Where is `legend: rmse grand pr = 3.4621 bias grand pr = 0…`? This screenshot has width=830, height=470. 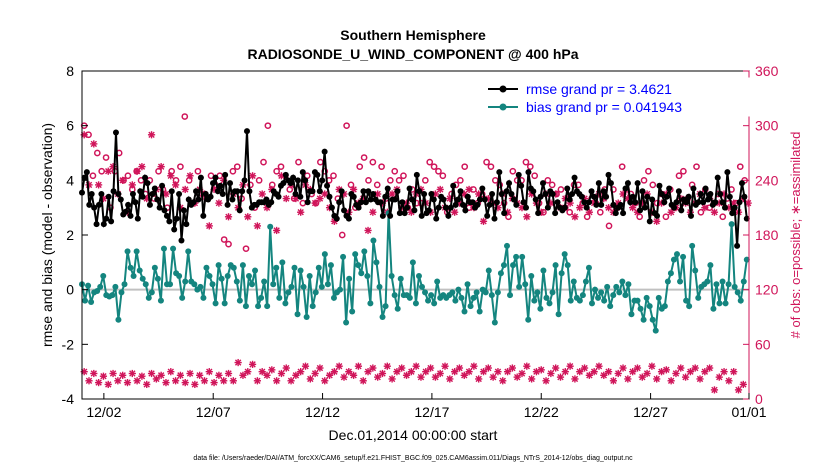
legend: rmse grand pr = 3.4621 bias grand pr = 0… is located at coordinates (617, 97).